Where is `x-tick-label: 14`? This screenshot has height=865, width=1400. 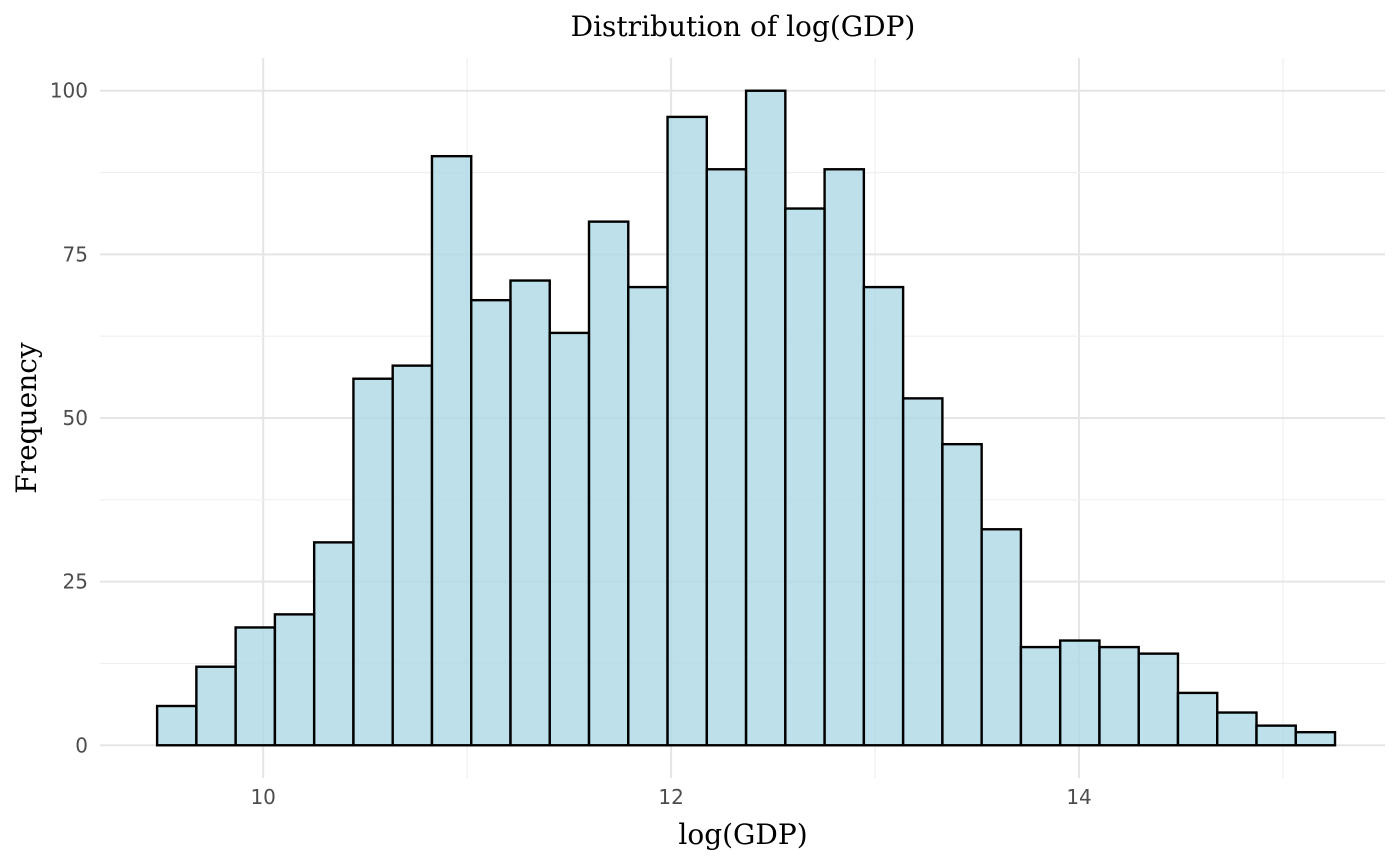 x-tick-label: 14 is located at coordinates (1078, 797).